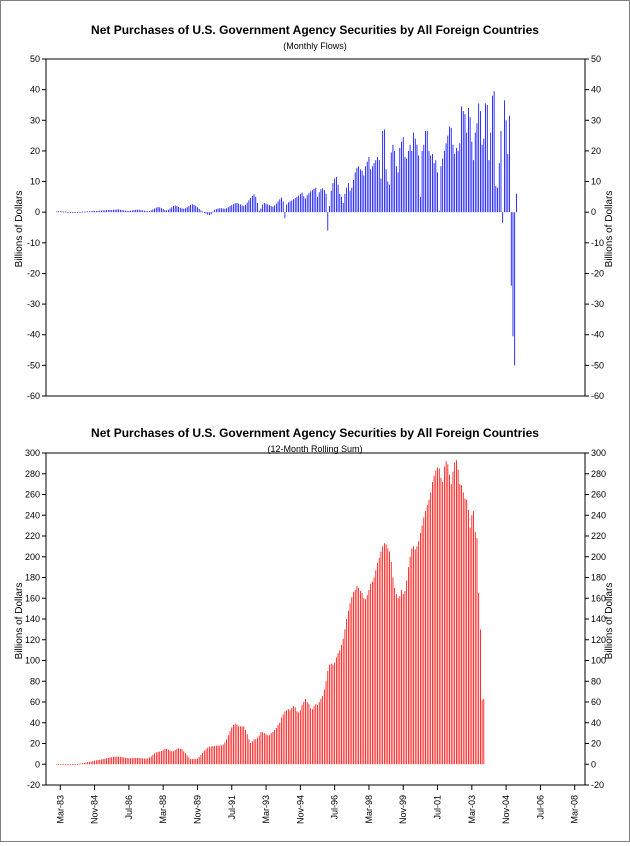 This screenshot has width=630, height=846. What do you see at coordinates (598, 557) in the screenshot?
I see `y-tick-label-right: 200` at bounding box center [598, 557].